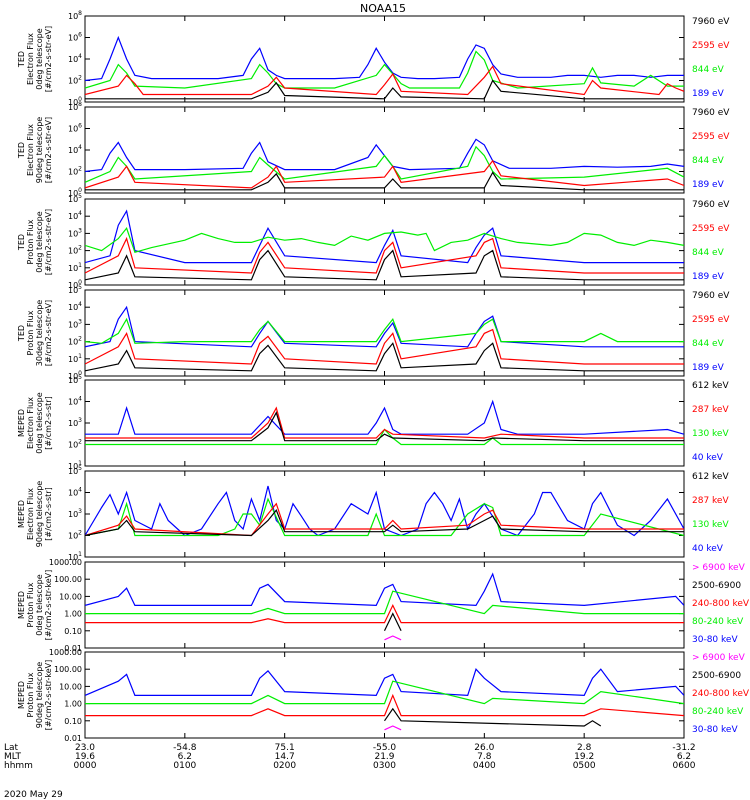  Describe the element at coordinates (18, 766) in the screenshot. I see `footer-row-label: hhmm` at that location.